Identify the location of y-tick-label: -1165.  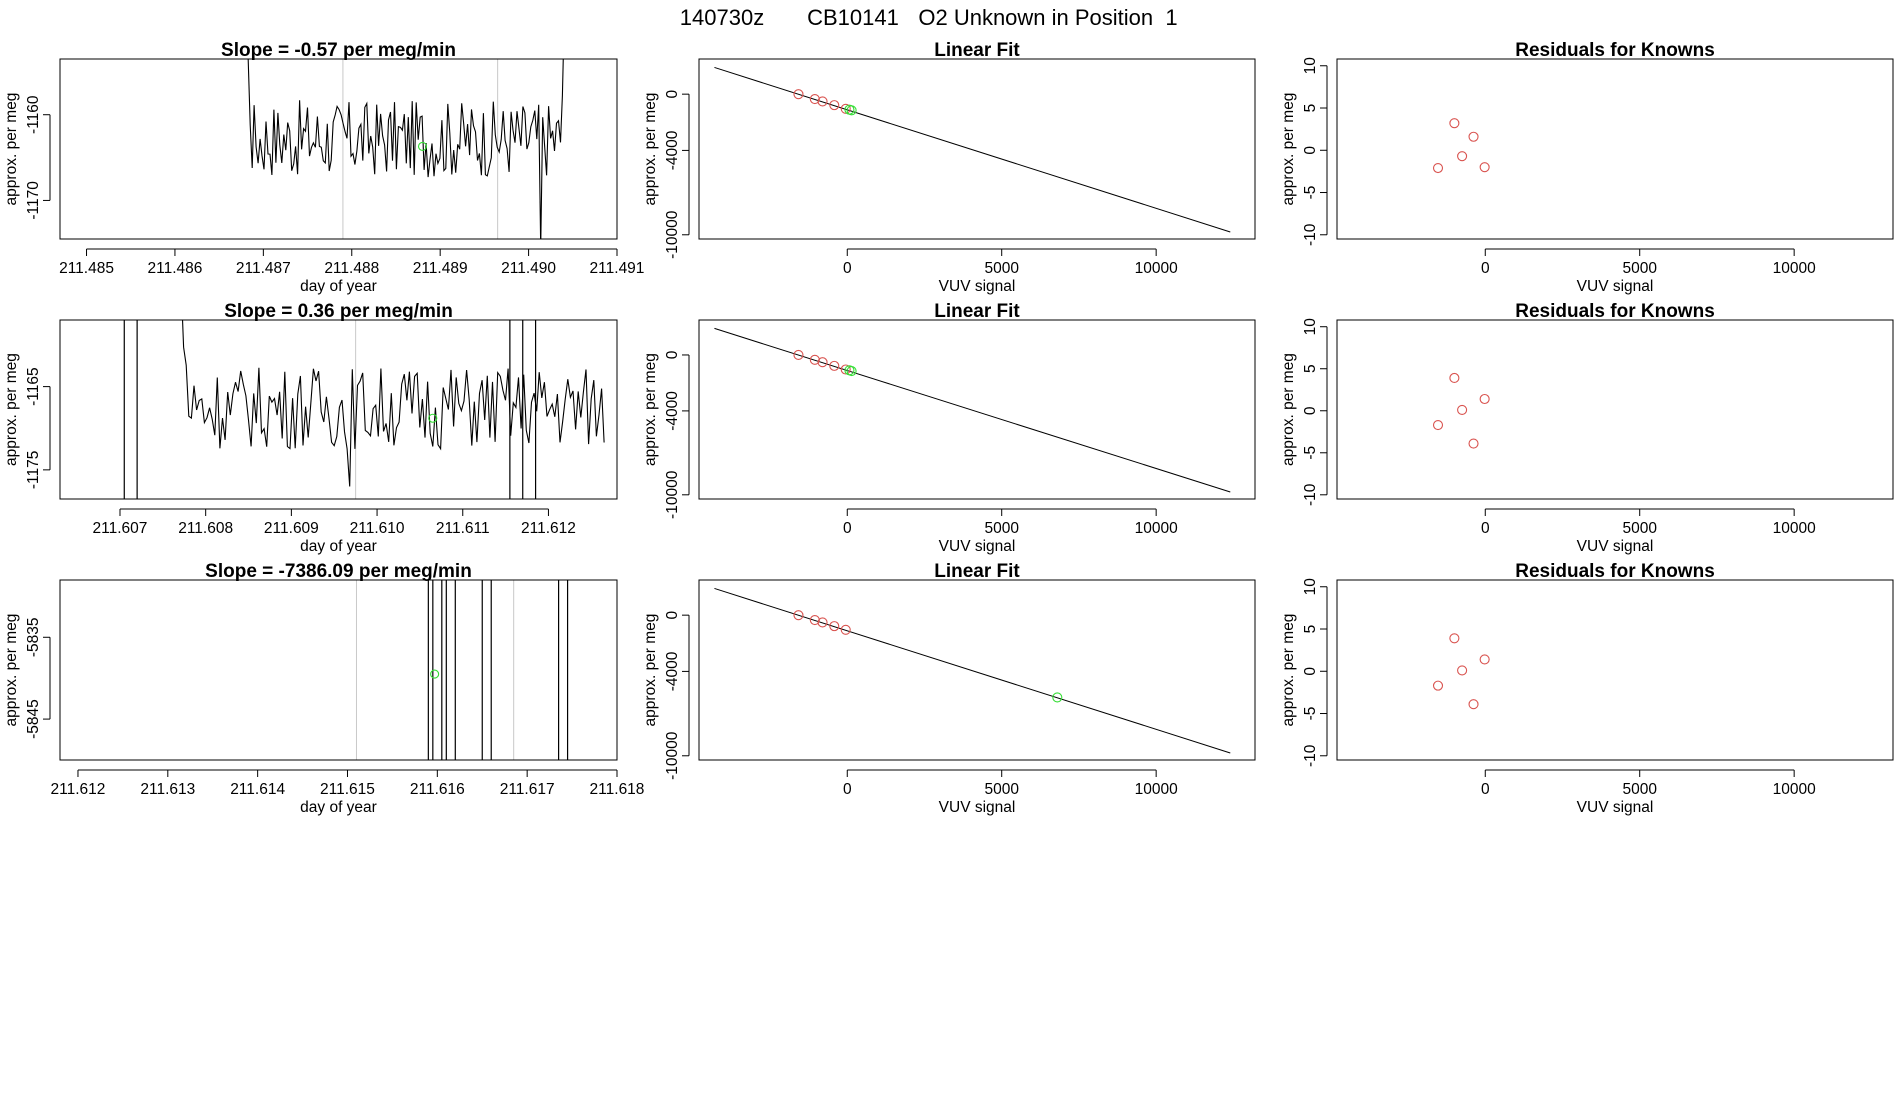
(33, 386).